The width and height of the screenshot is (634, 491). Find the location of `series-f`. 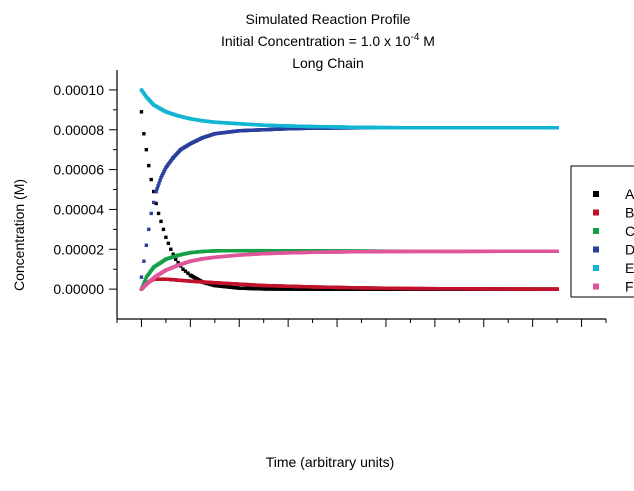

series-f is located at coordinates (349, 270).